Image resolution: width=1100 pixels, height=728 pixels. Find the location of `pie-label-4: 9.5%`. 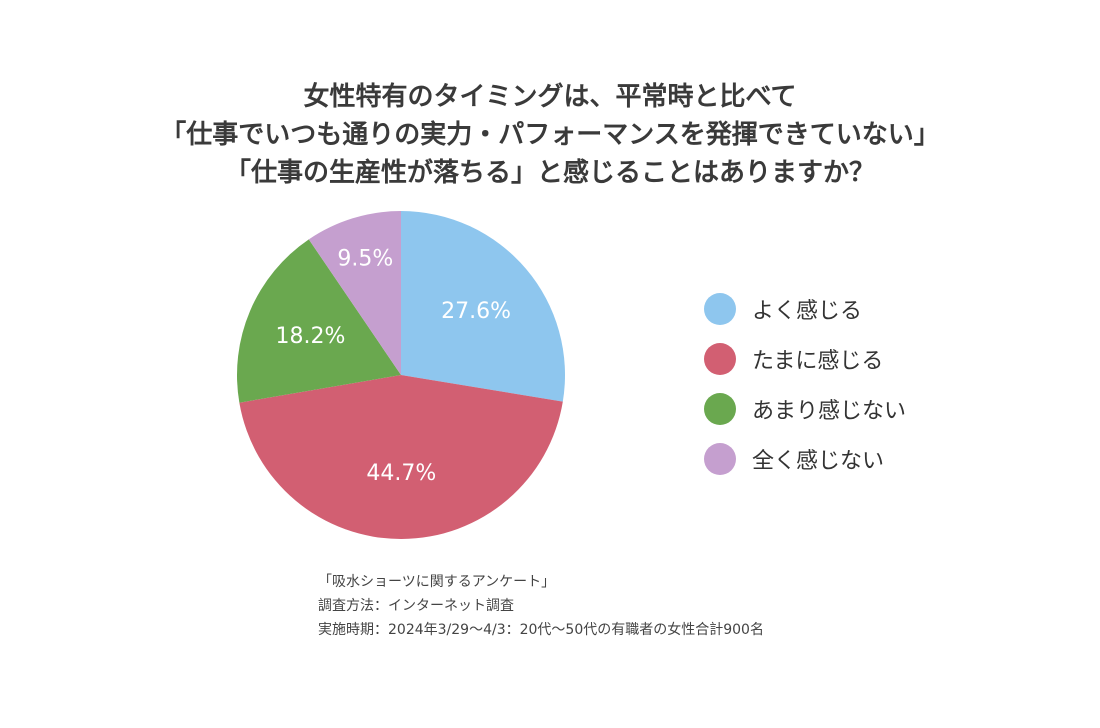

pie-label-4: 9.5% is located at coordinates (365, 259).